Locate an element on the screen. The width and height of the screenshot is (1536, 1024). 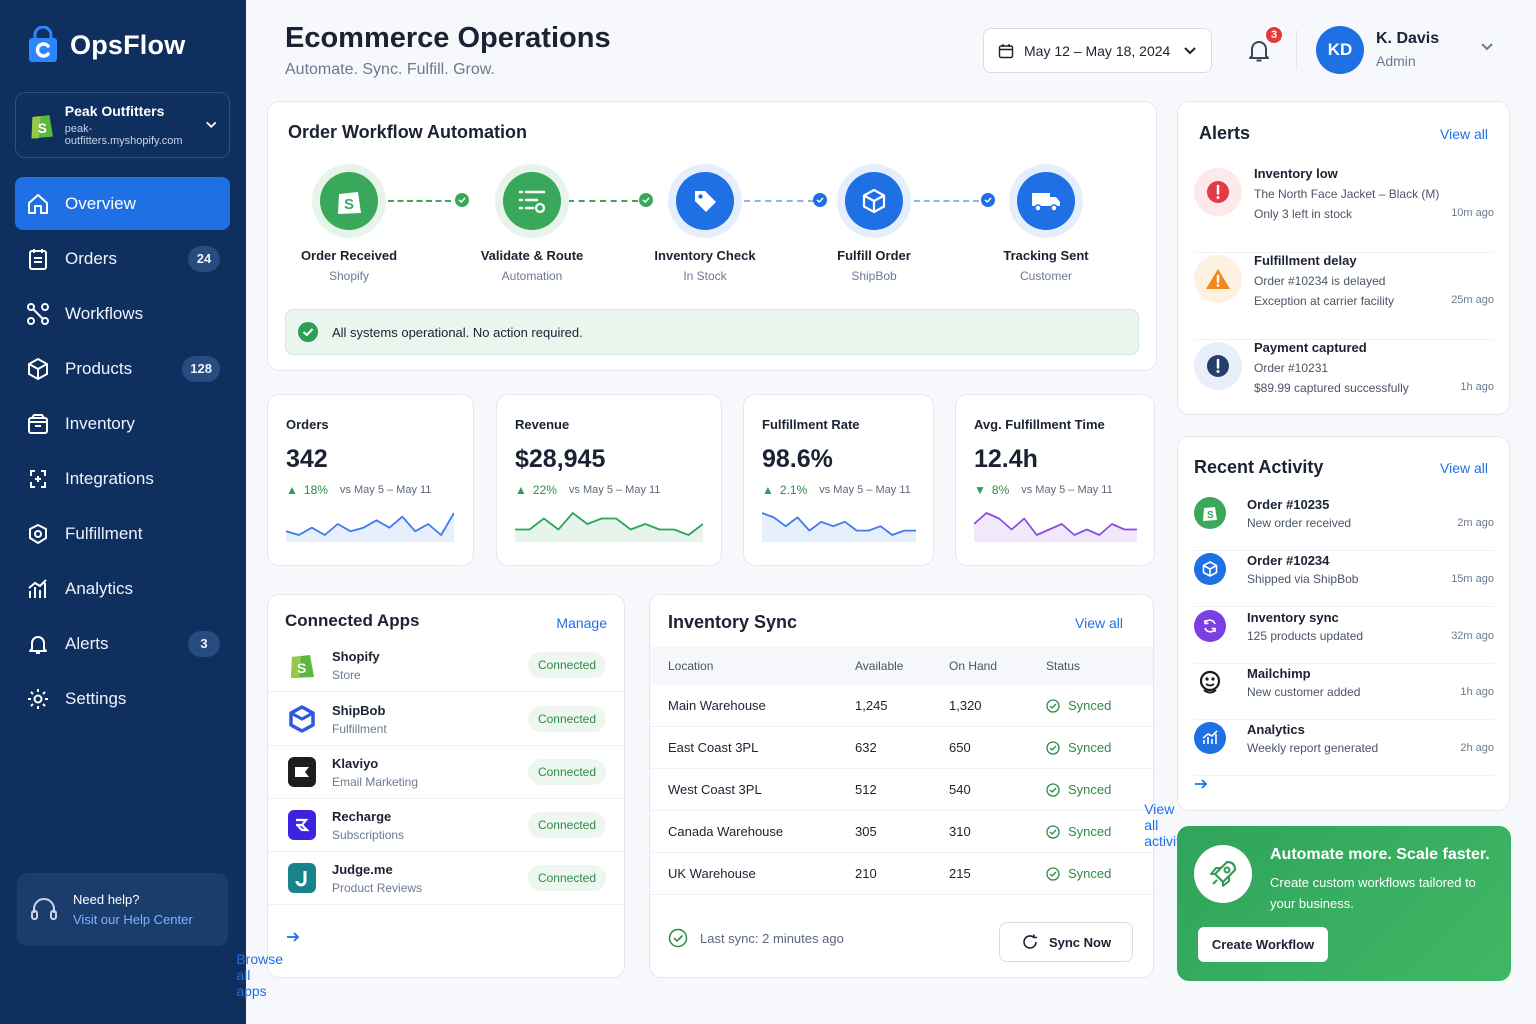
kpi-revenue-card: Revenue $28,945 ▲ 22% vs May 5 – May 11 is located at coordinates (609, 480).